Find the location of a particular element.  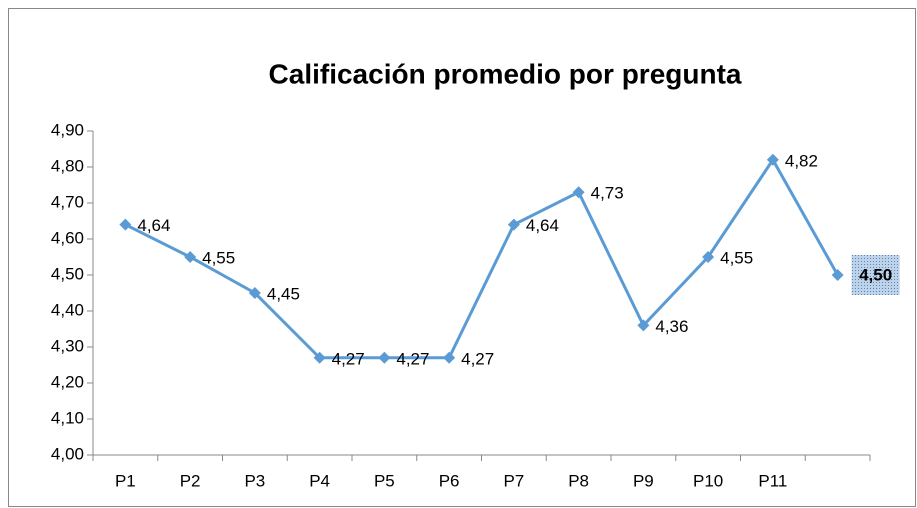

x-tick-label: P11 is located at coordinates (772, 480).